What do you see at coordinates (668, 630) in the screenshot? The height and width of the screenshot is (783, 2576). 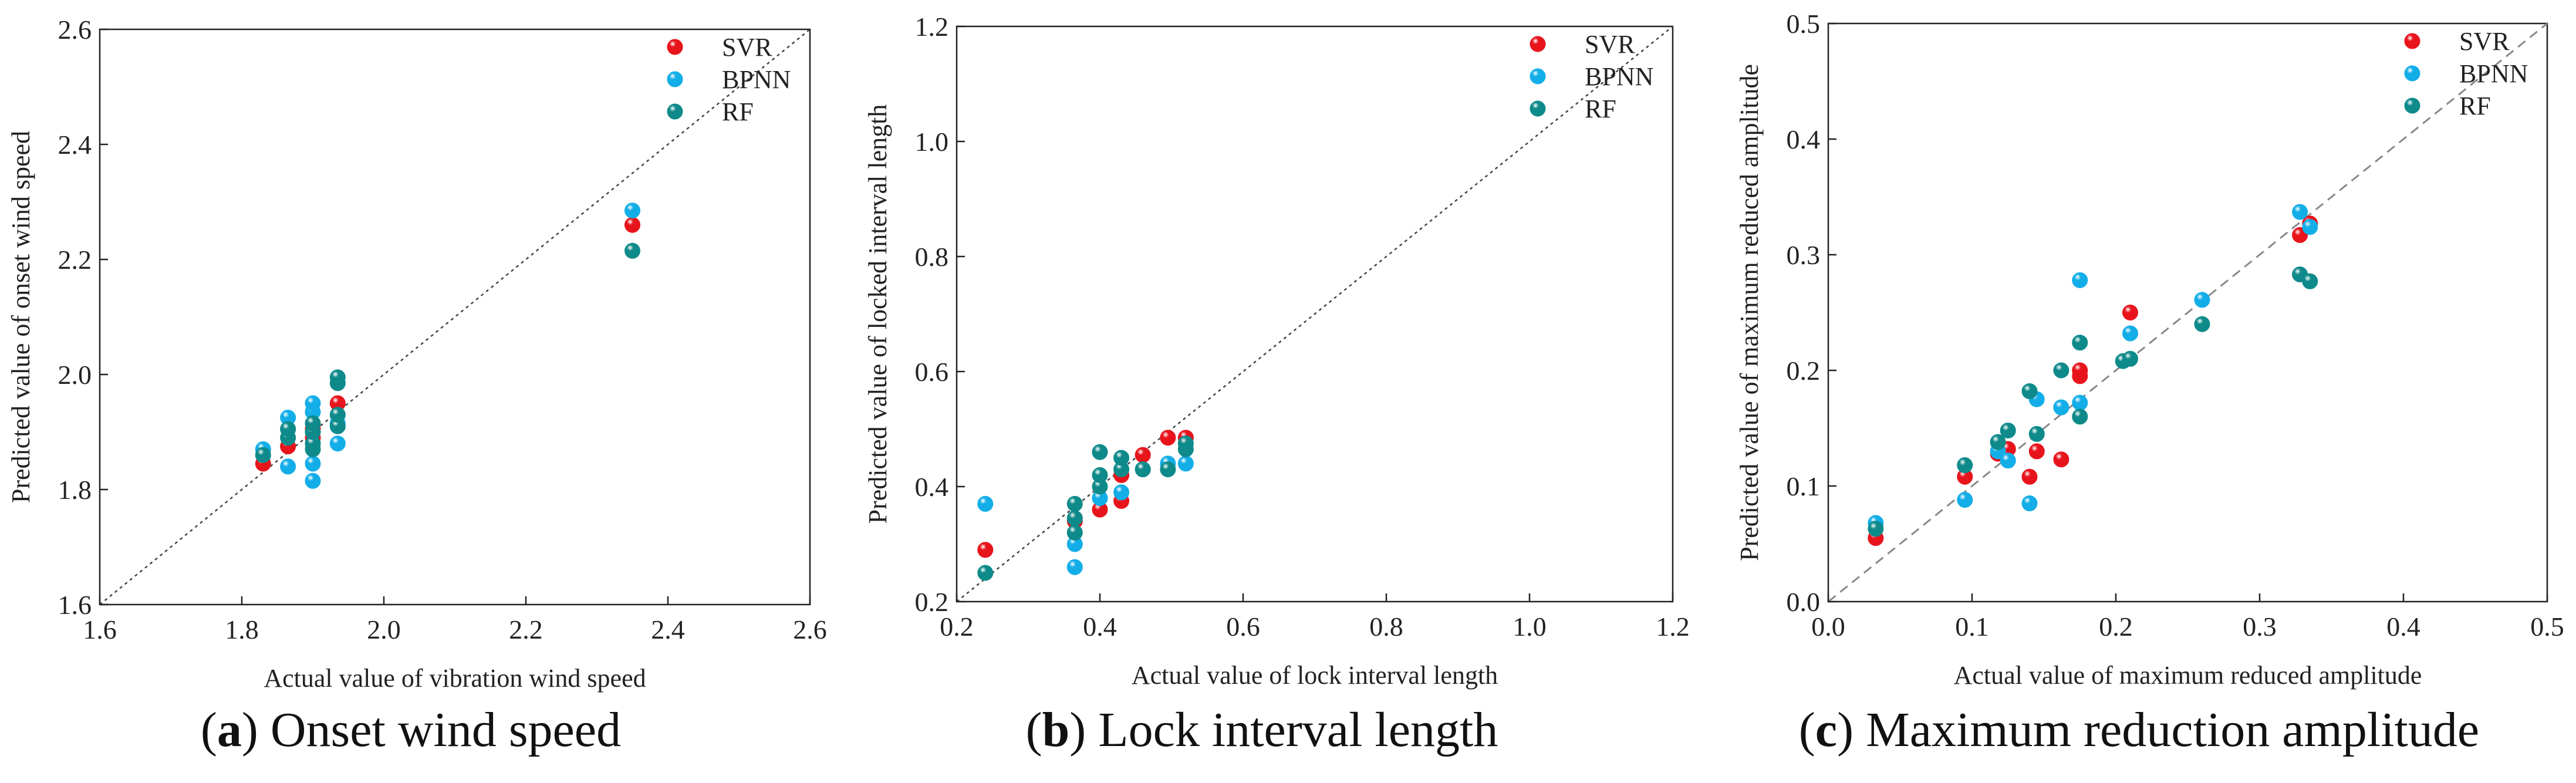 I see `x-tick-label: 2.4` at bounding box center [668, 630].